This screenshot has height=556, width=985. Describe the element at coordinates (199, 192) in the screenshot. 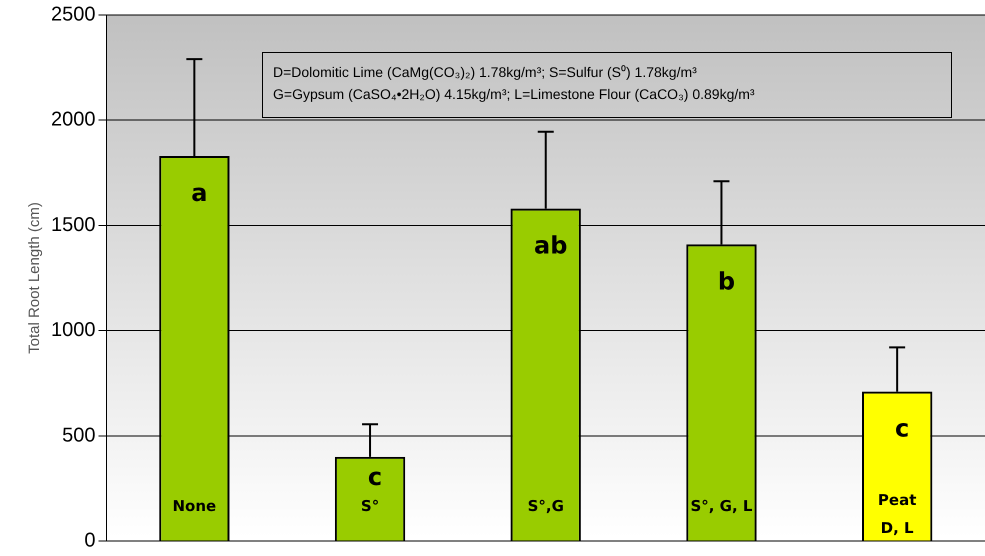

I see `annotation: a` at that location.